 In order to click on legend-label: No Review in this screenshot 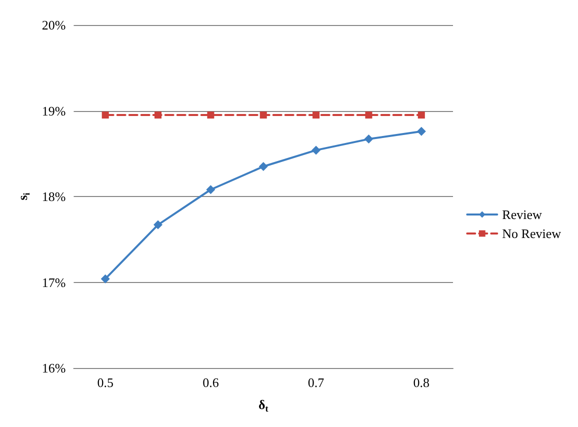, I will do `click(532, 233)`.